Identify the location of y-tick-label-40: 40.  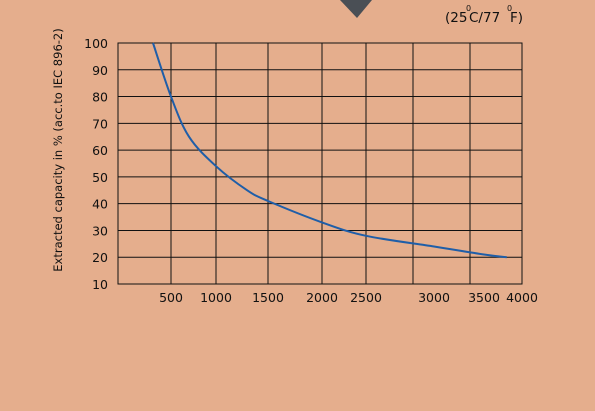
(100, 204).